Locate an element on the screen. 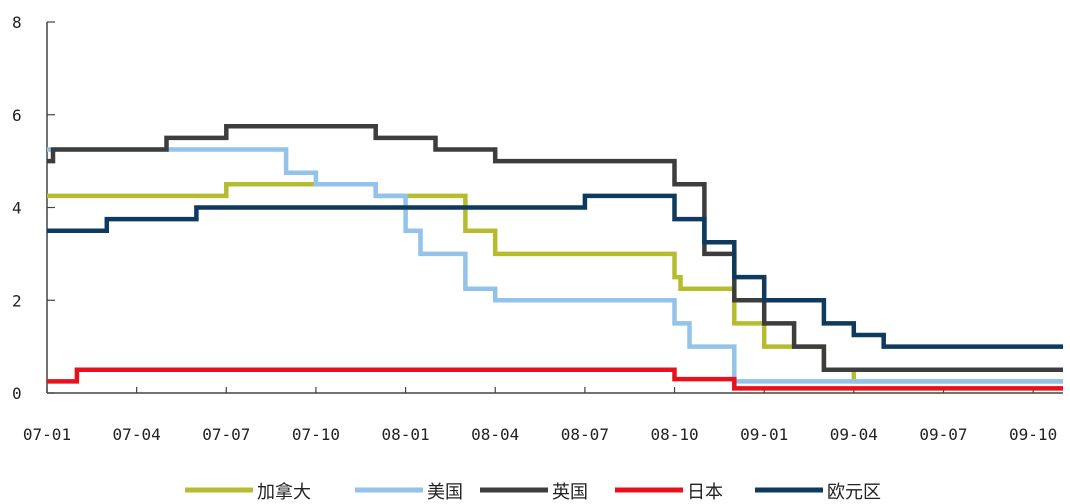 Image resolution: width=1070 pixels, height=504 pixels. x-tick-label: 07-07 is located at coordinates (226, 434).